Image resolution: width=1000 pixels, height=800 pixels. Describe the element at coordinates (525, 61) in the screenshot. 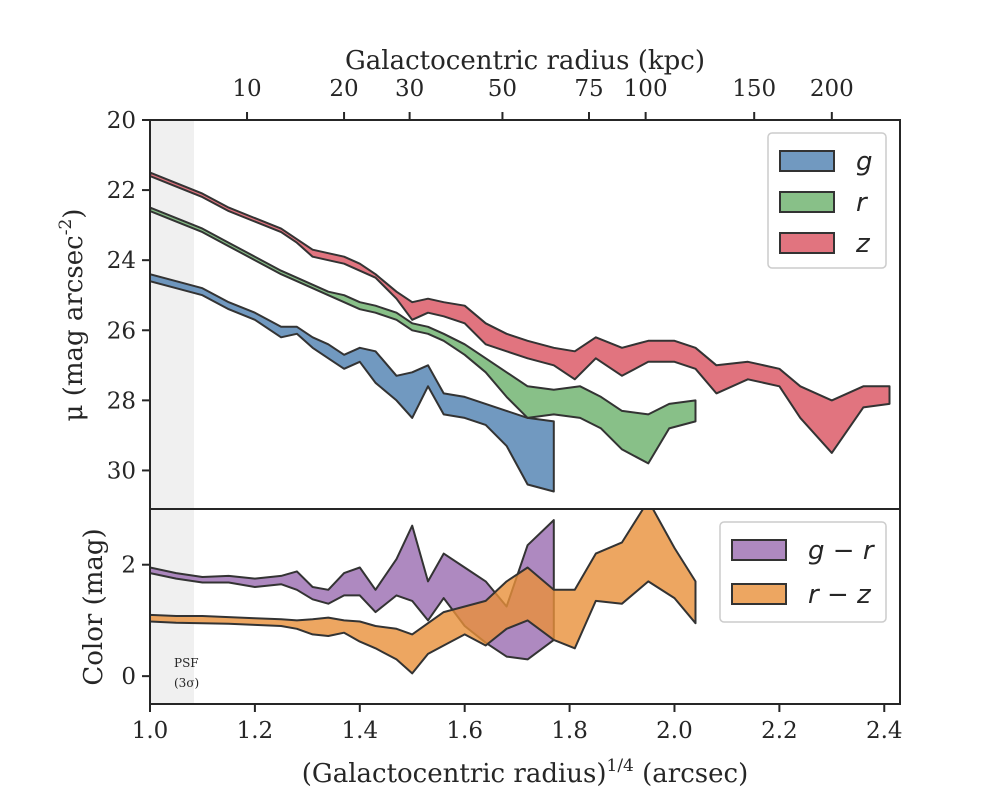

I see `top-x-axis-title: Galactocentric radius (kpc)` at that location.